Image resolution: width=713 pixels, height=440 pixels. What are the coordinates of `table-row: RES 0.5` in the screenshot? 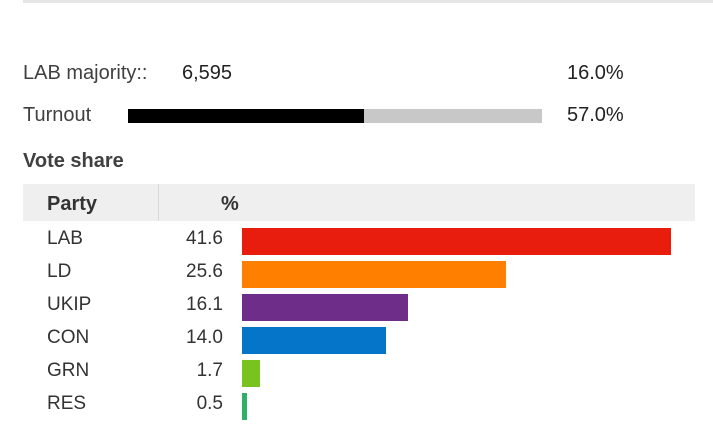 It's located at (359, 406).